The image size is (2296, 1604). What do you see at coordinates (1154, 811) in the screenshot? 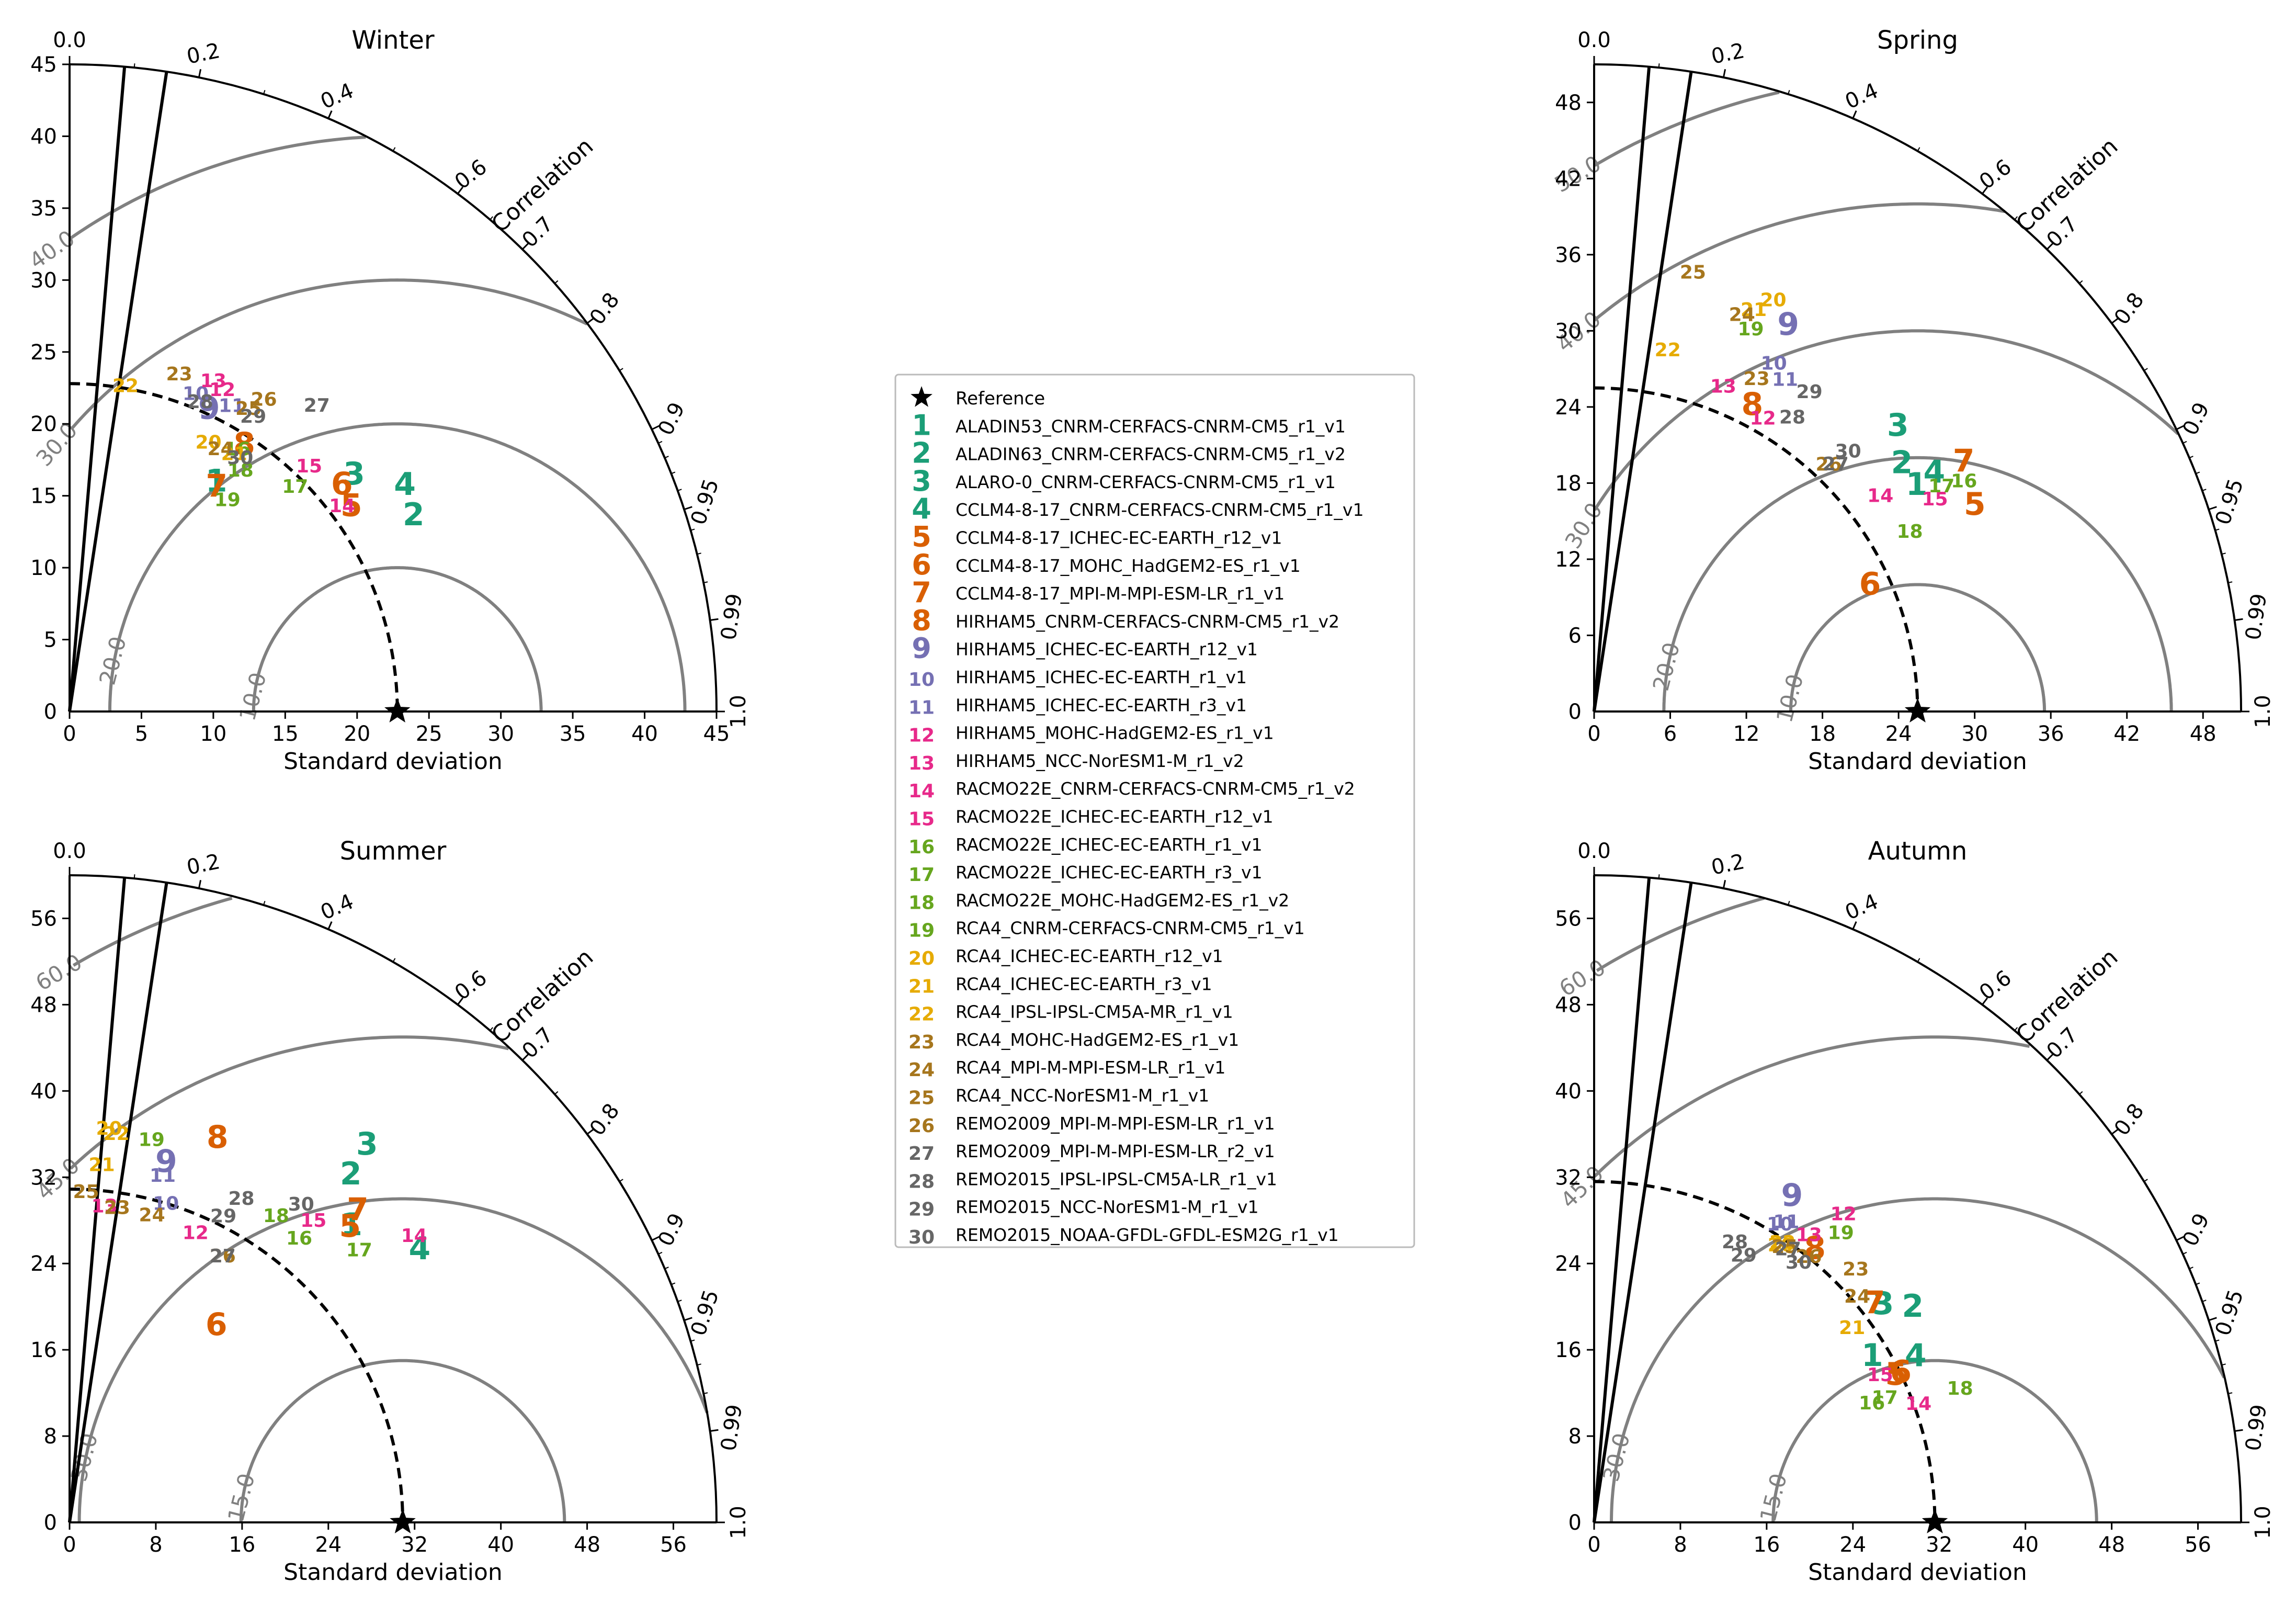
I see `legend-box` at bounding box center [1154, 811].